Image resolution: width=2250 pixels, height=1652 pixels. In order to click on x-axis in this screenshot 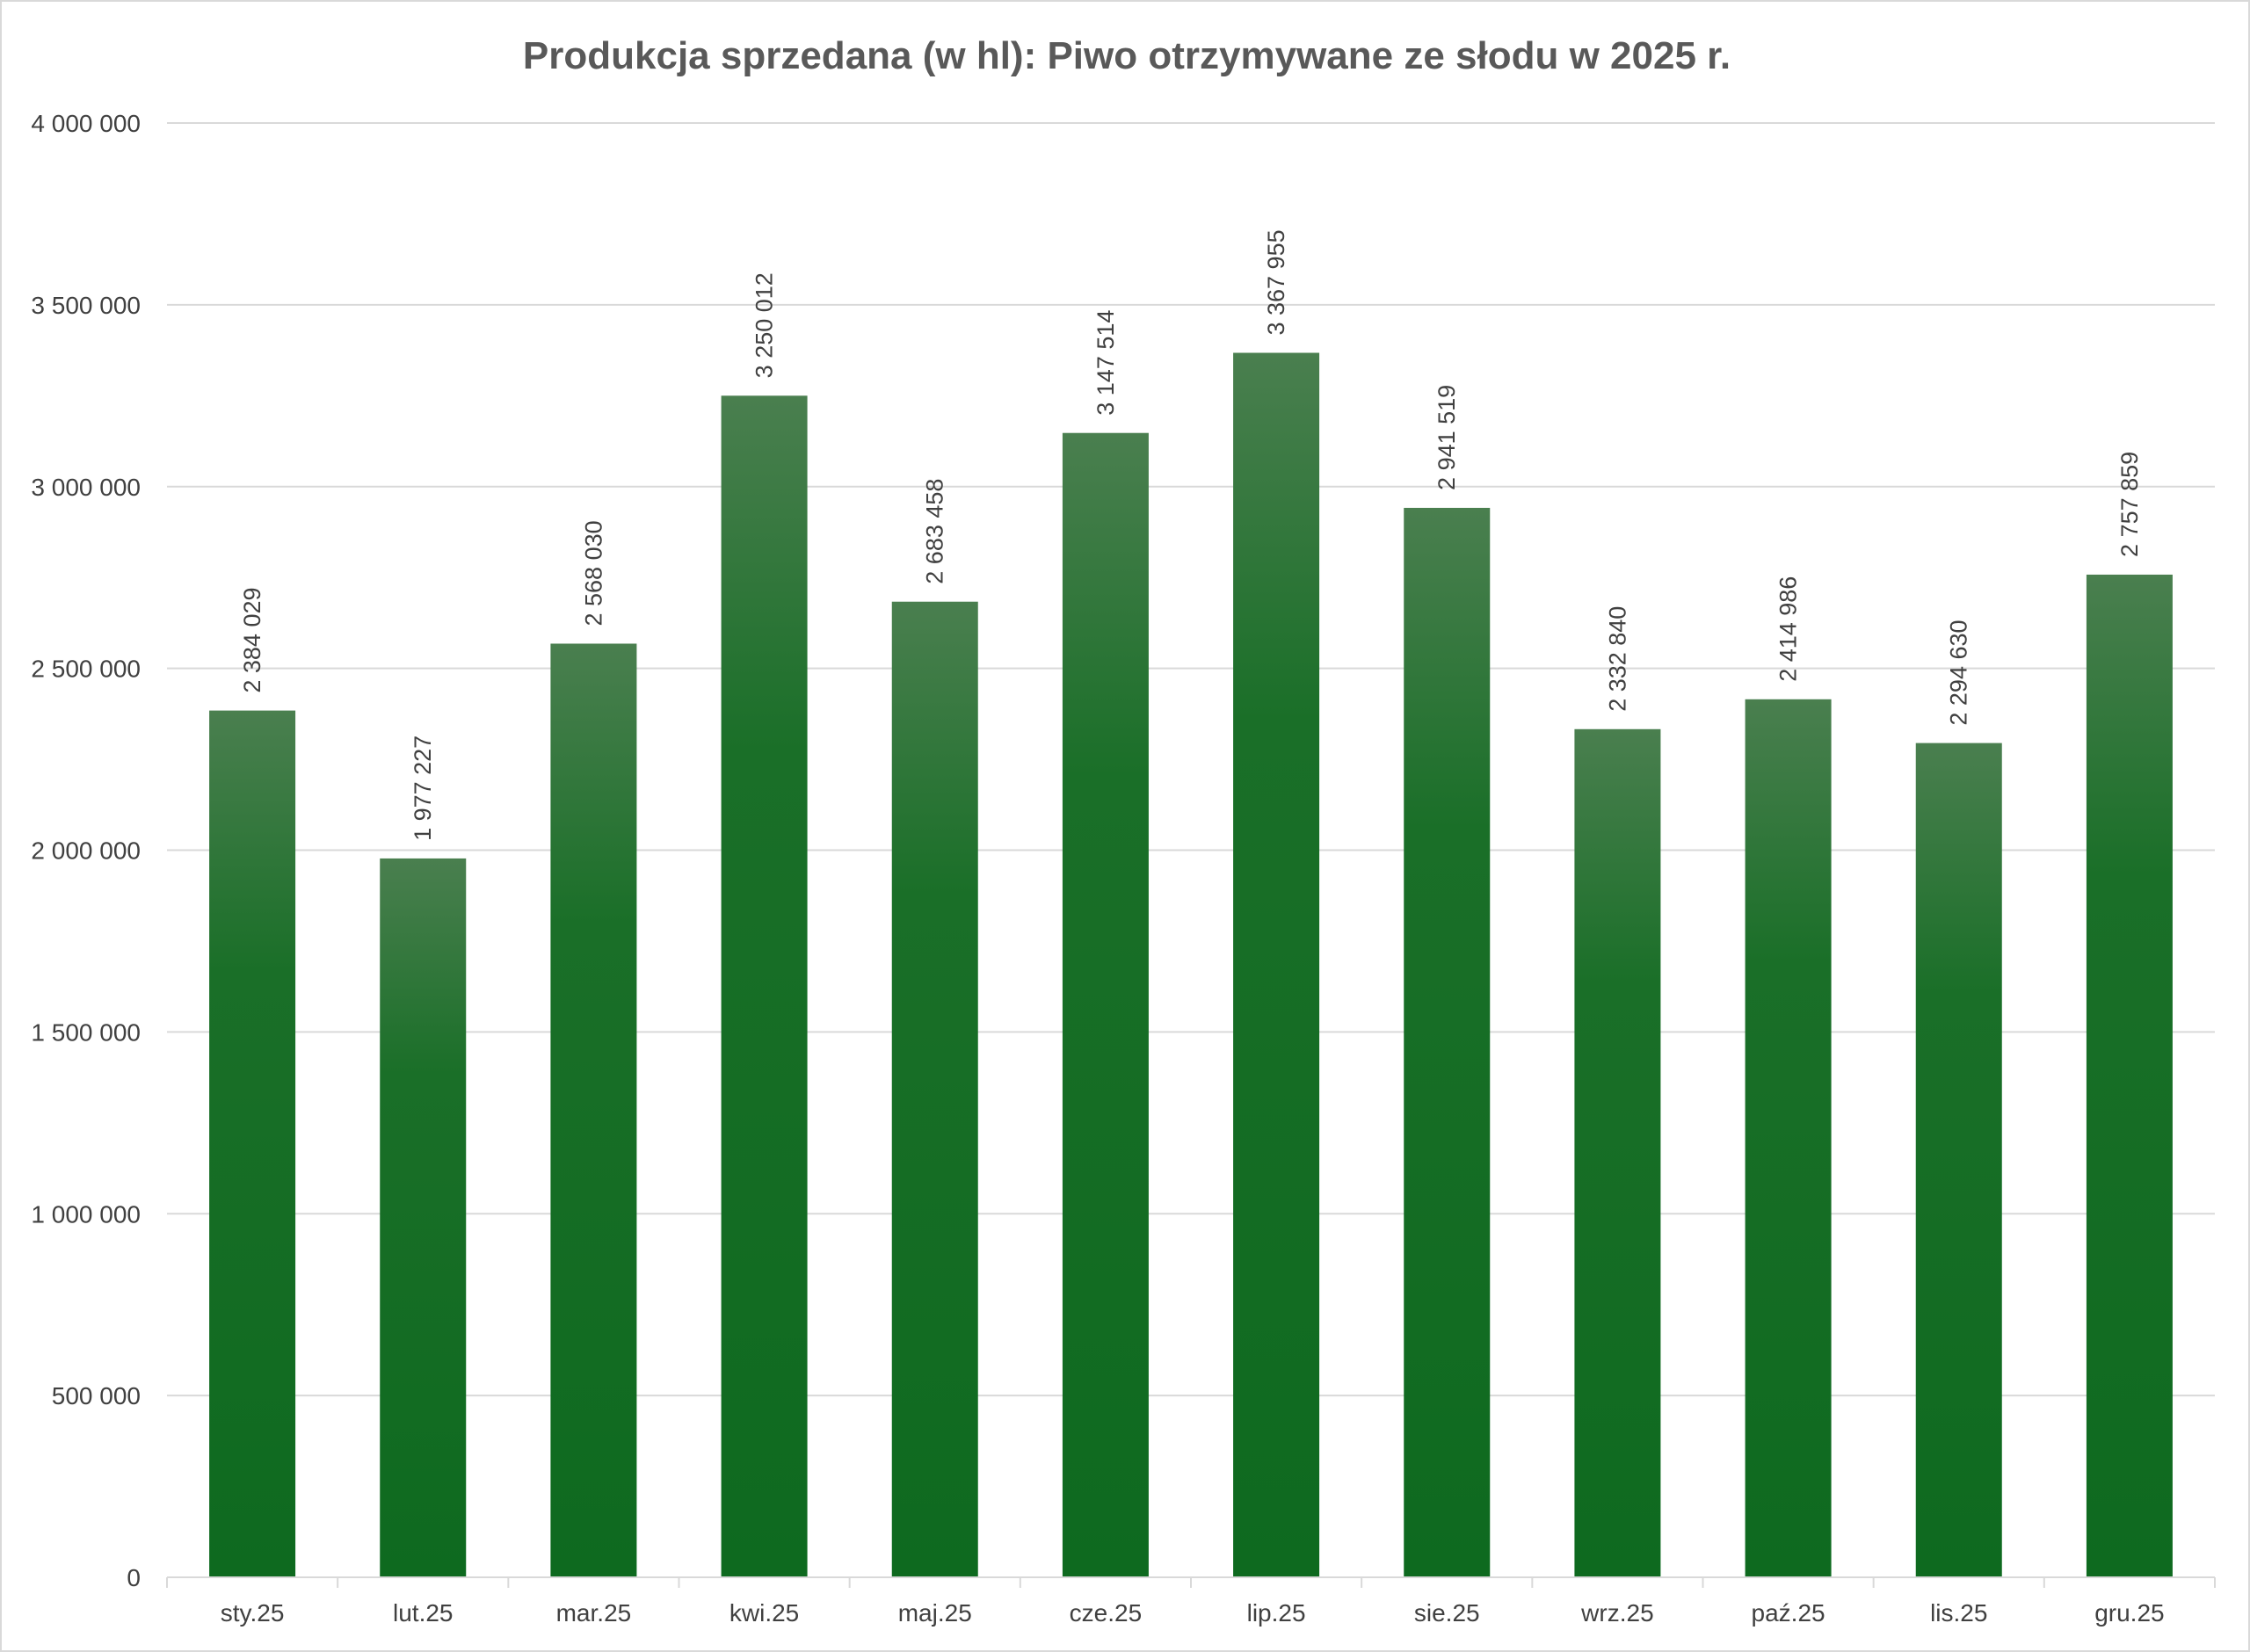, I will do `click(1191, 1582)`.